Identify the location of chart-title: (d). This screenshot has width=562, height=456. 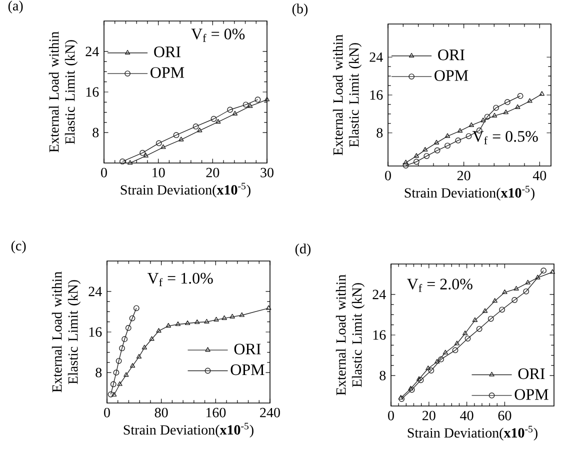
(303, 250).